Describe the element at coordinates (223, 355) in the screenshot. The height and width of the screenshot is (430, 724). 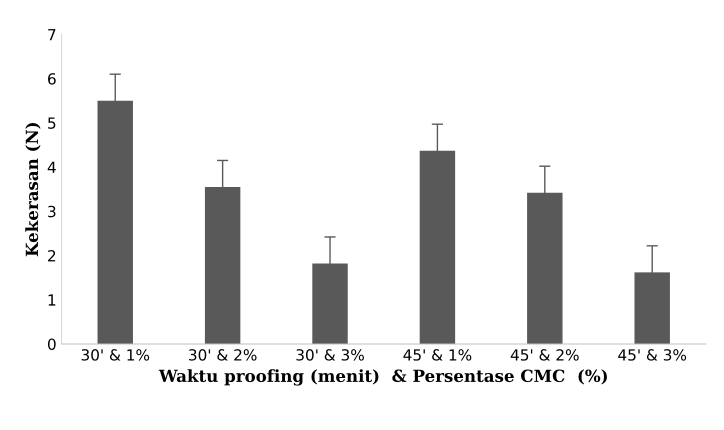
I see `x-tick-label: 30' & 2%` at that location.